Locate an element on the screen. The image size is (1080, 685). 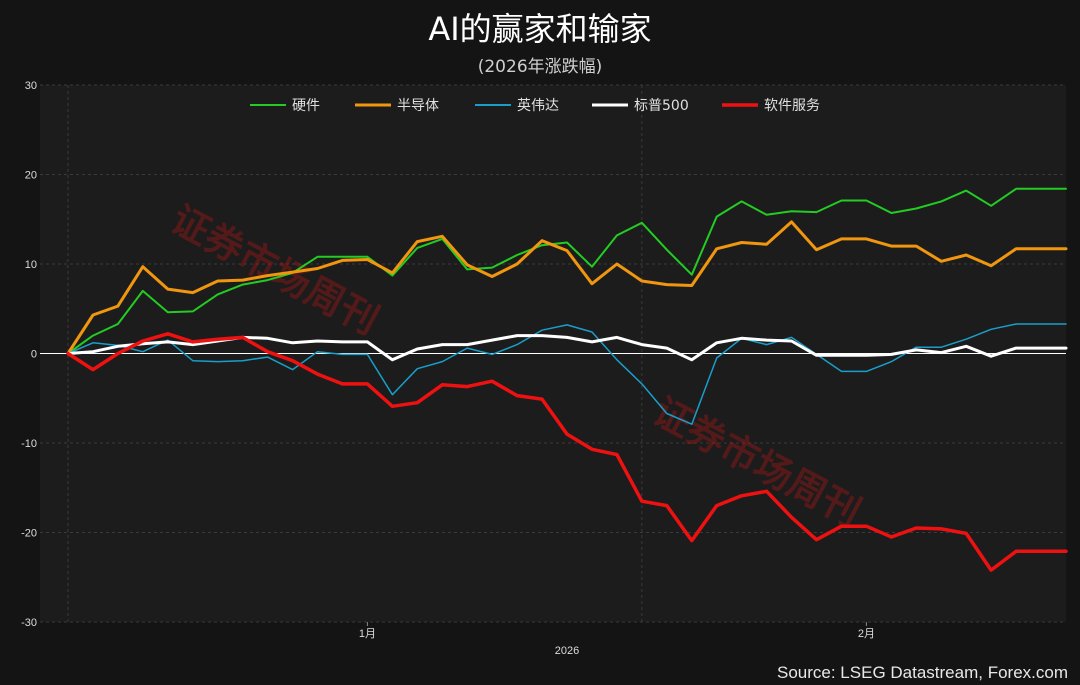
legend-label: 硬件 is located at coordinates (306, 106).